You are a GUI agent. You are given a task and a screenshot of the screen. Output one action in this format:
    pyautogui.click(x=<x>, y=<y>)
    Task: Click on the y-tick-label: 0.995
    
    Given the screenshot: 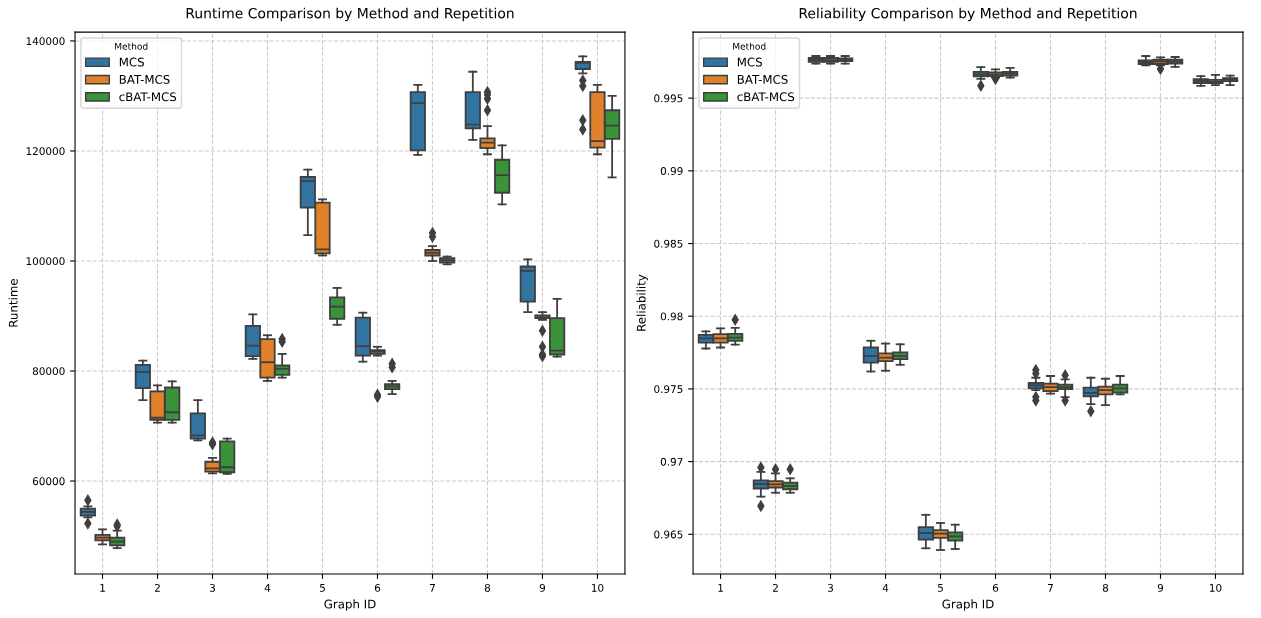 What is the action you would take?
    pyautogui.click(x=668, y=98)
    